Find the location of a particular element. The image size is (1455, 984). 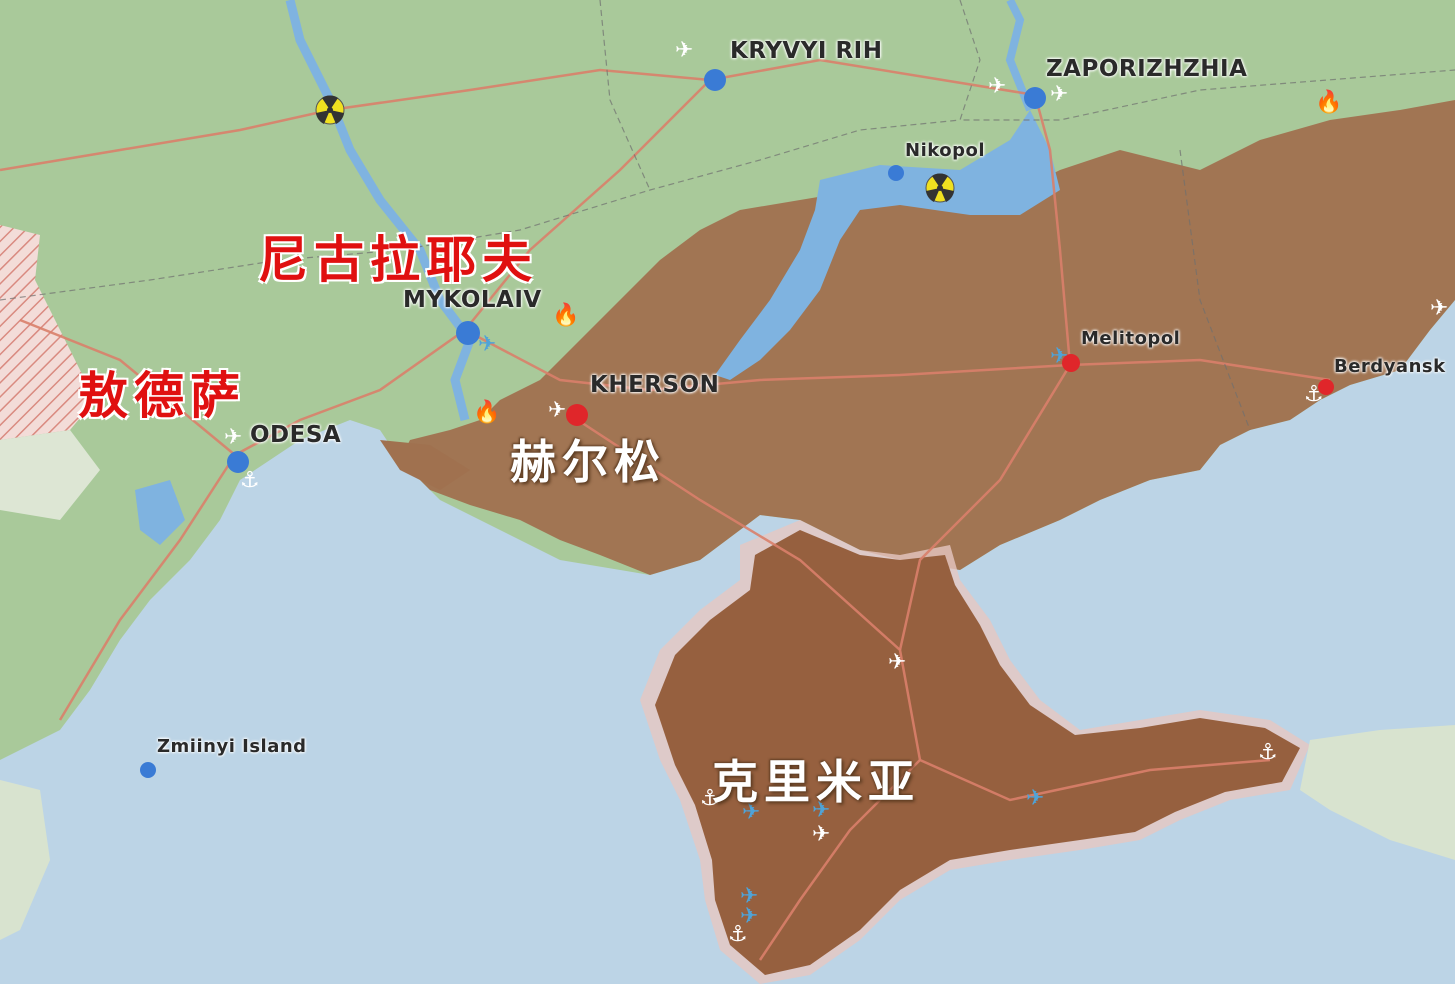

region-label-crimea: 克里米亚 is located at coordinates (816, 782).